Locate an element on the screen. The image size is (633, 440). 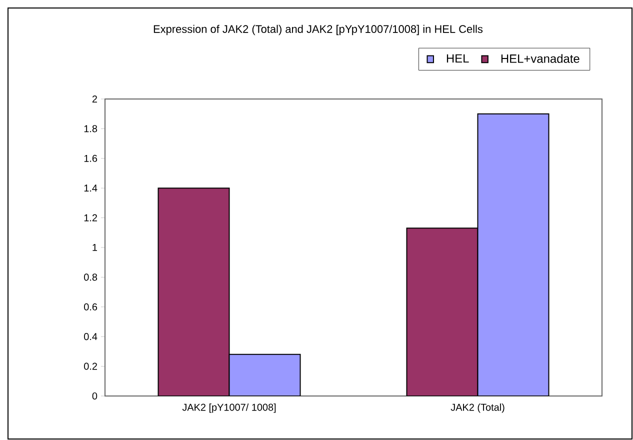
y-tick-label: 1.6 is located at coordinates (91, 158).